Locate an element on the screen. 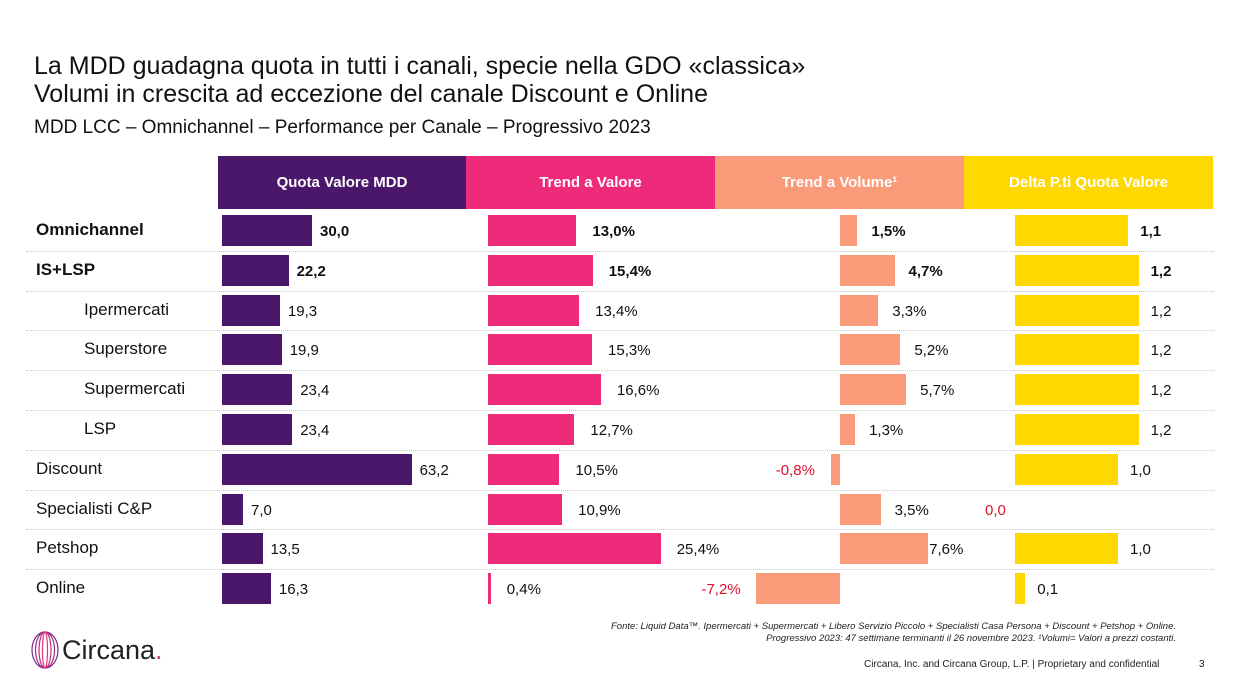  data-label: 5,2% is located at coordinates (931, 351).